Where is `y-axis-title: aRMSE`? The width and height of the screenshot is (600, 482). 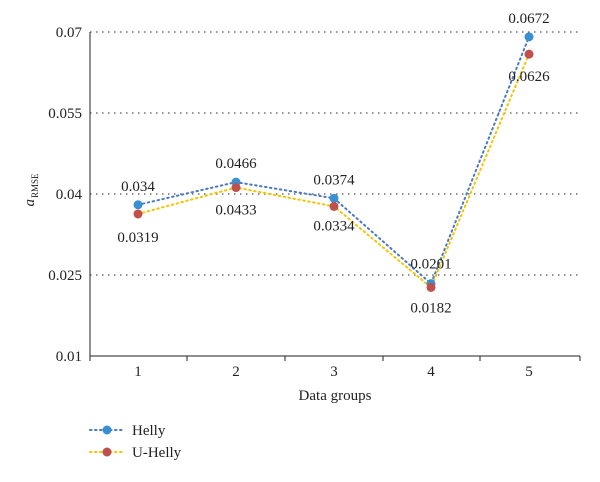 y-axis-title: aRMSE is located at coordinates (31, 190).